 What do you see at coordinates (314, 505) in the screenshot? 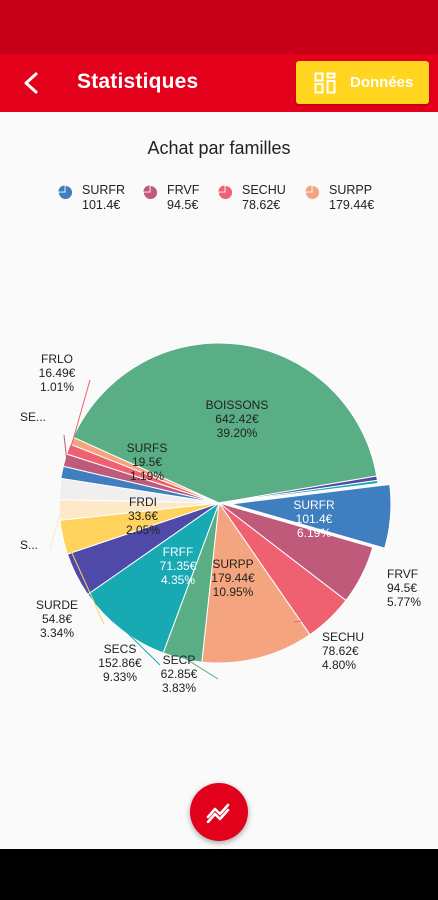
I see `pie-label-surfr-name: SURFR` at bounding box center [314, 505].